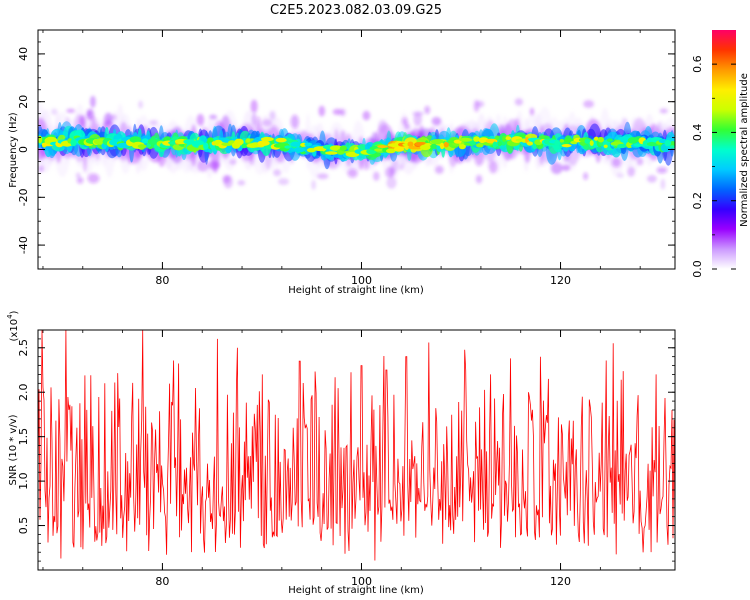 This screenshot has height=600, width=750. What do you see at coordinates (13, 150) in the screenshot?
I see `spectrogram-y-axis-label: Frequency (Hz)` at bounding box center [13, 150].